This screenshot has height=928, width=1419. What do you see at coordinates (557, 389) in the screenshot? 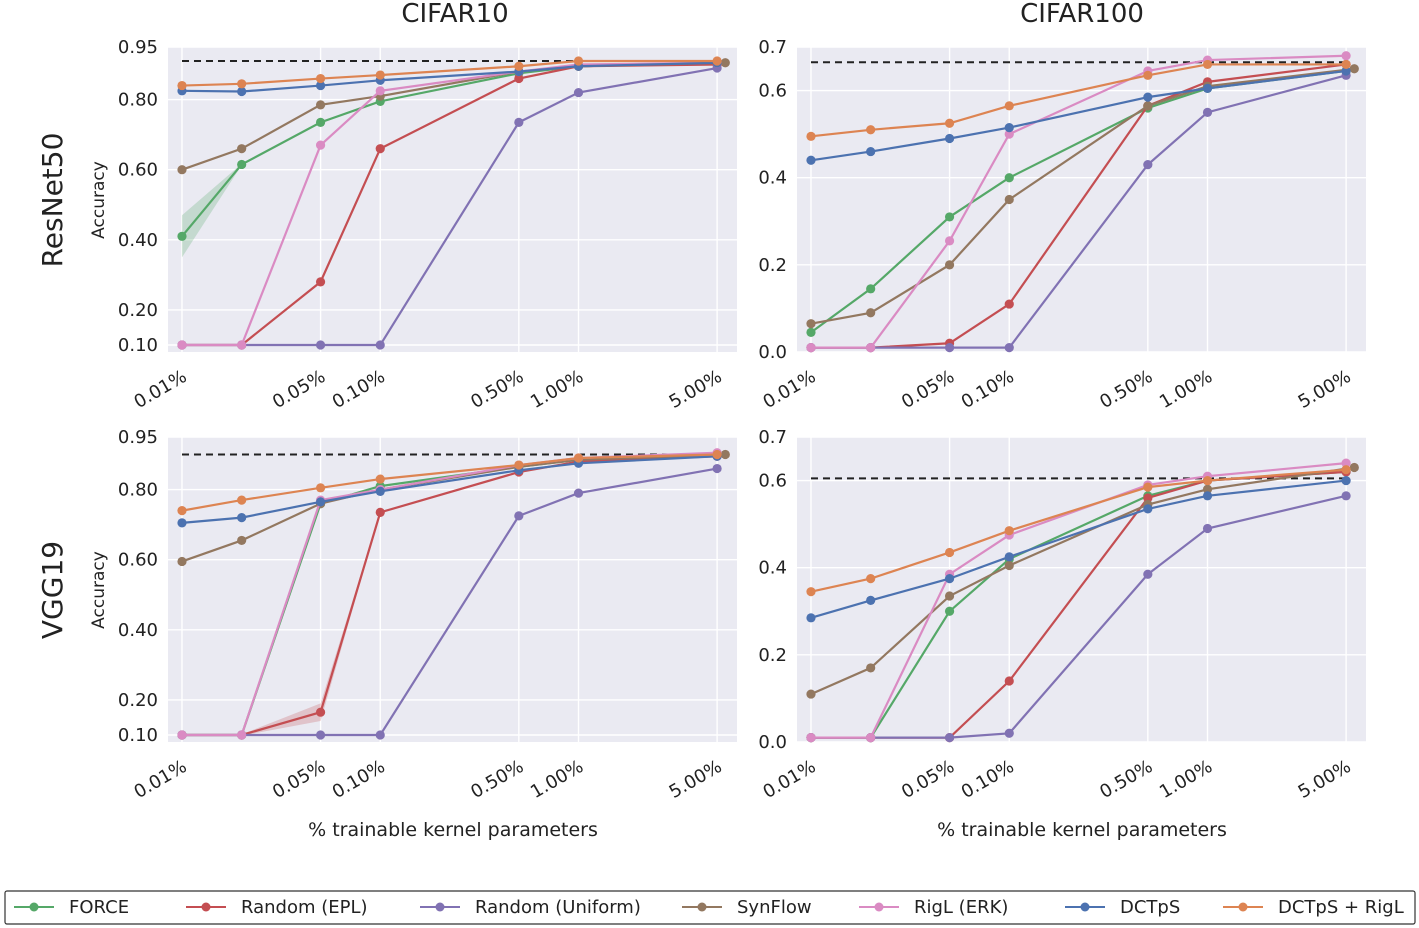
I see `x-tick-label: 1.00%` at bounding box center [557, 389].